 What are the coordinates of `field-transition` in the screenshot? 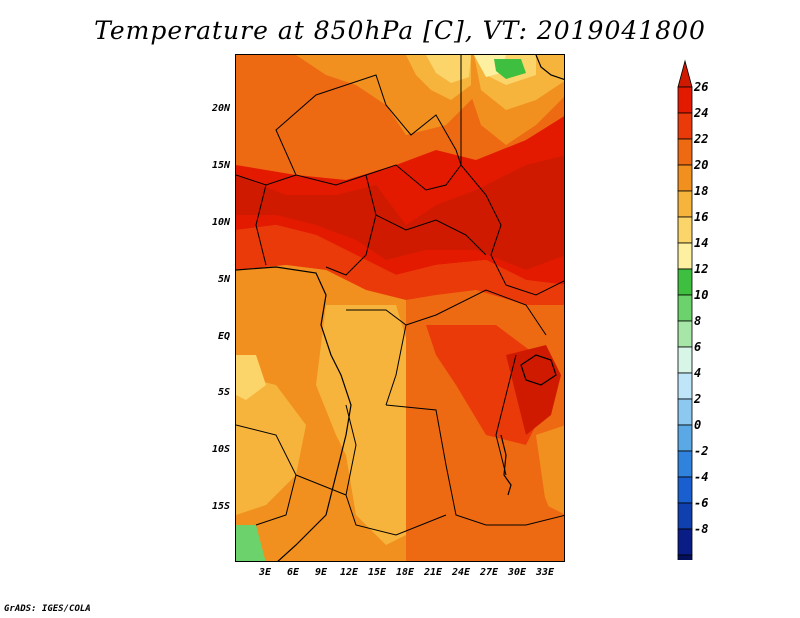 It's located at (400, 265).